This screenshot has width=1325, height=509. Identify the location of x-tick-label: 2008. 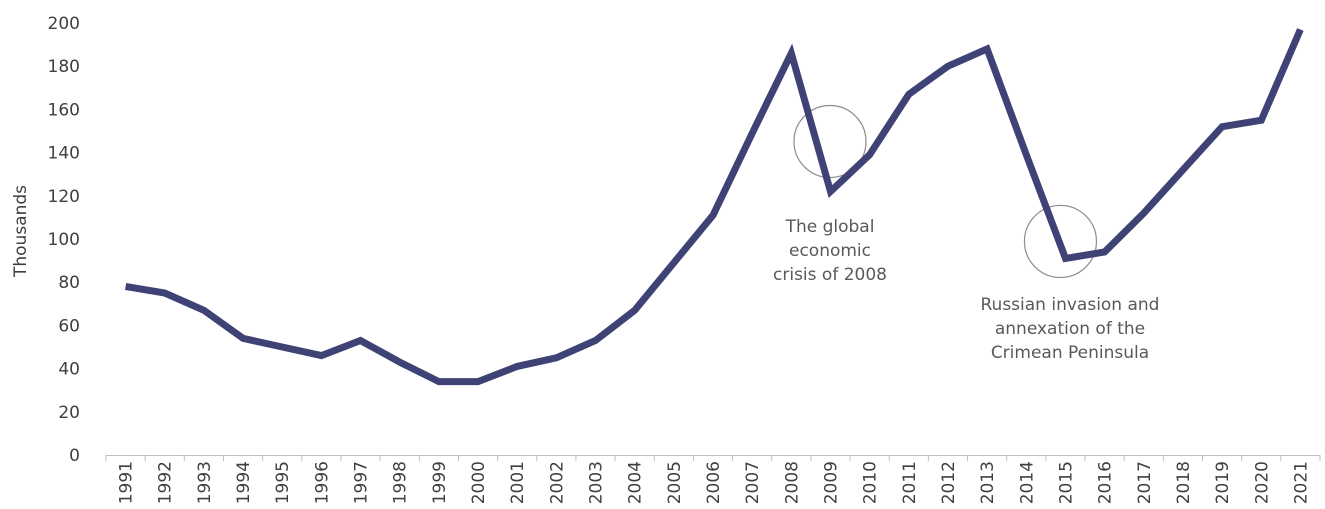
(792, 482).